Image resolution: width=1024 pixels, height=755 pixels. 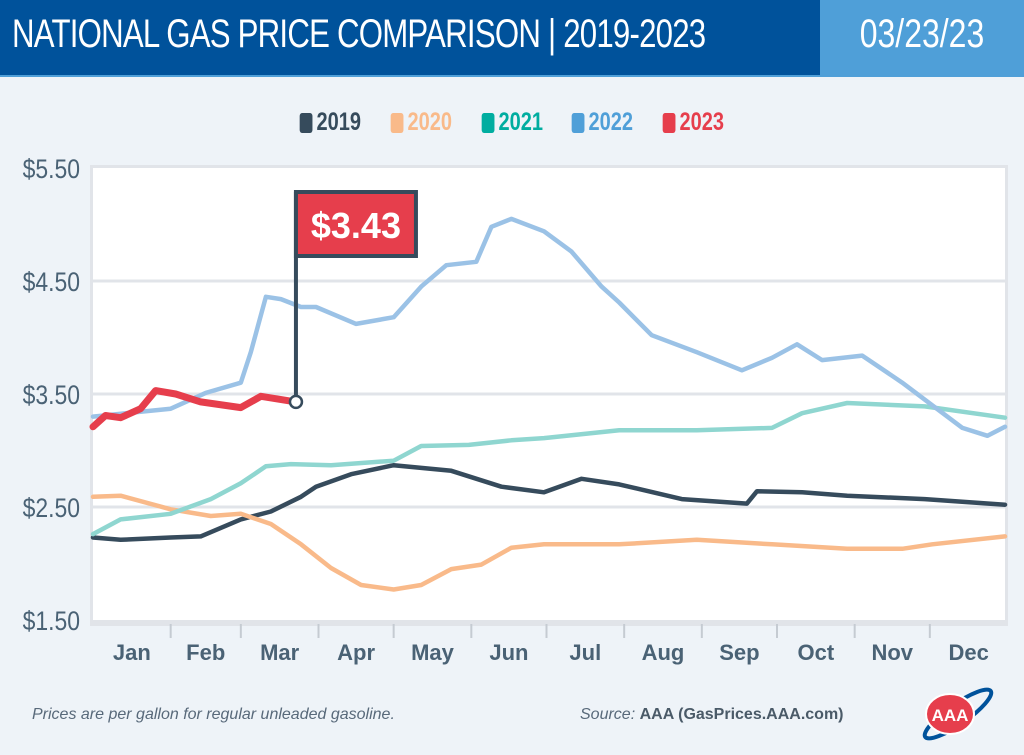 I want to click on x-tick-label: Aug, so click(x=663, y=652).